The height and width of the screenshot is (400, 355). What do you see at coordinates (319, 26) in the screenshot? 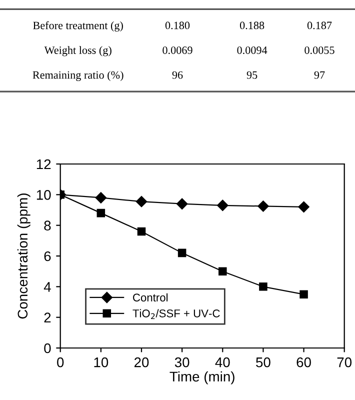
I see `text: 0.187` at bounding box center [319, 26].